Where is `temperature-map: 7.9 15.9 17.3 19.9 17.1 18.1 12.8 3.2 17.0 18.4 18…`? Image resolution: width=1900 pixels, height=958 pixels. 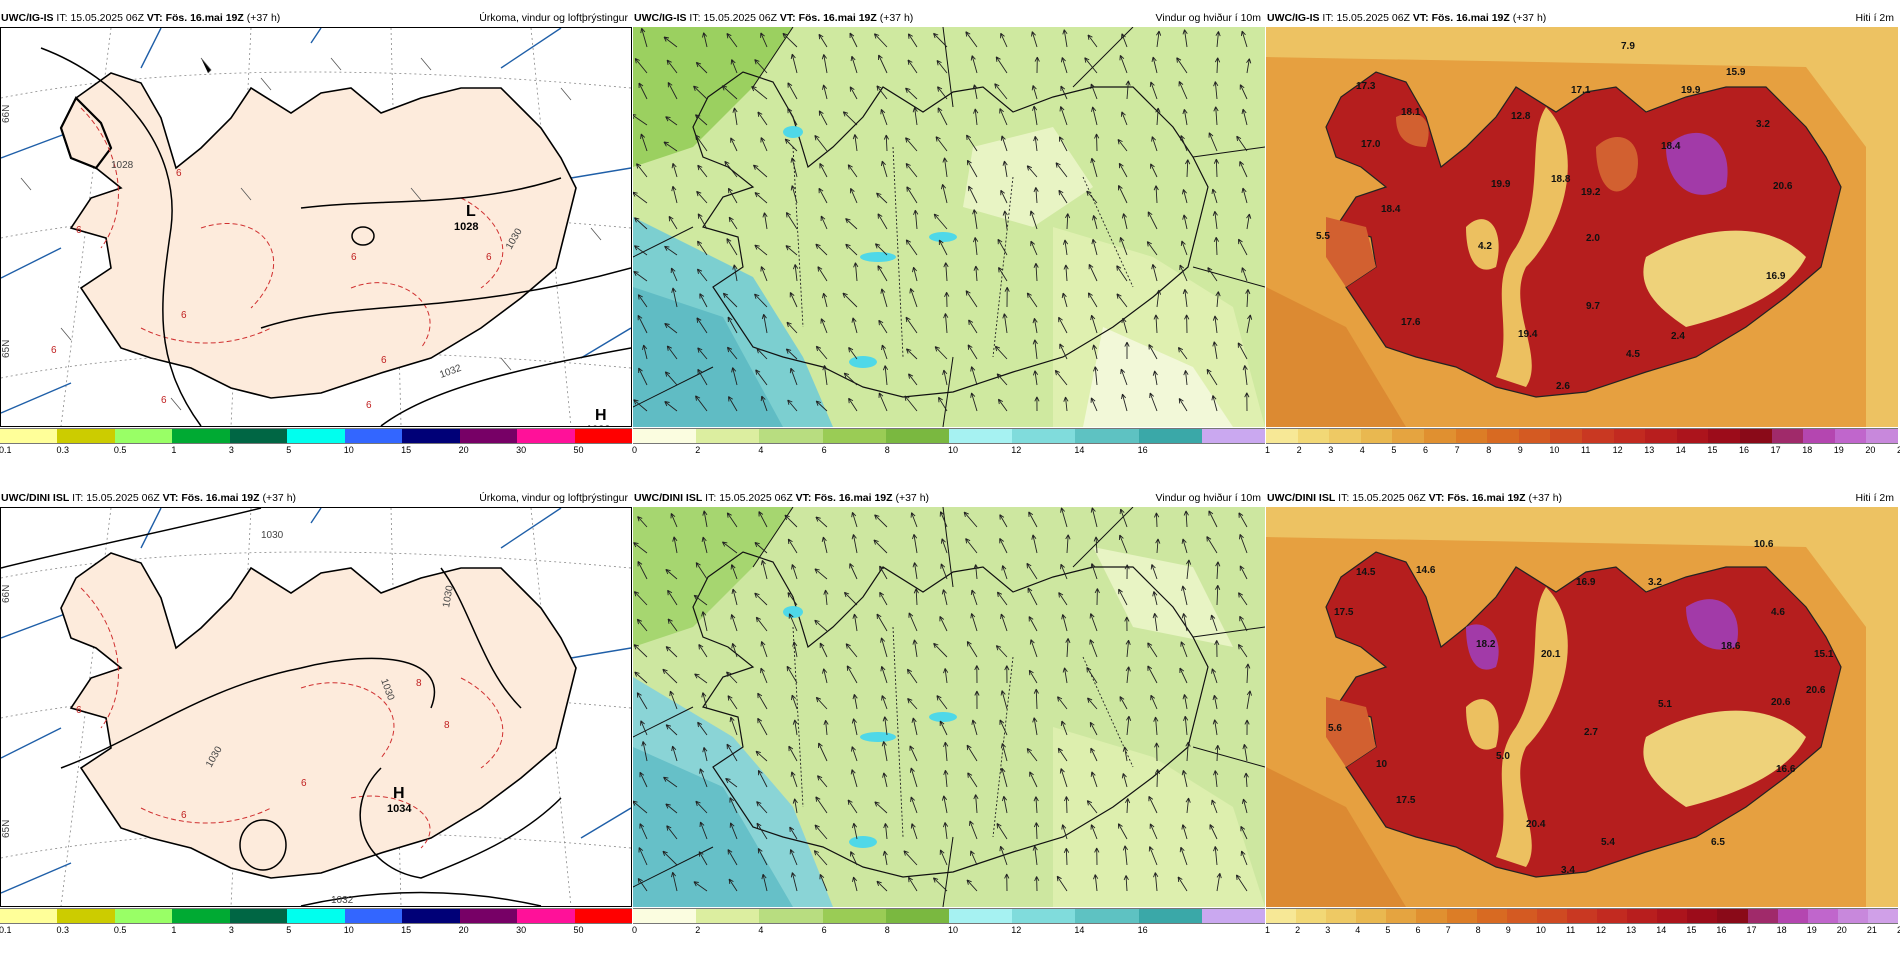 temperature-map: 7.9 15.9 17.3 19.9 17.1 18.1 12.8 3.2 17.0 18.4 18… is located at coordinates (1582, 227).